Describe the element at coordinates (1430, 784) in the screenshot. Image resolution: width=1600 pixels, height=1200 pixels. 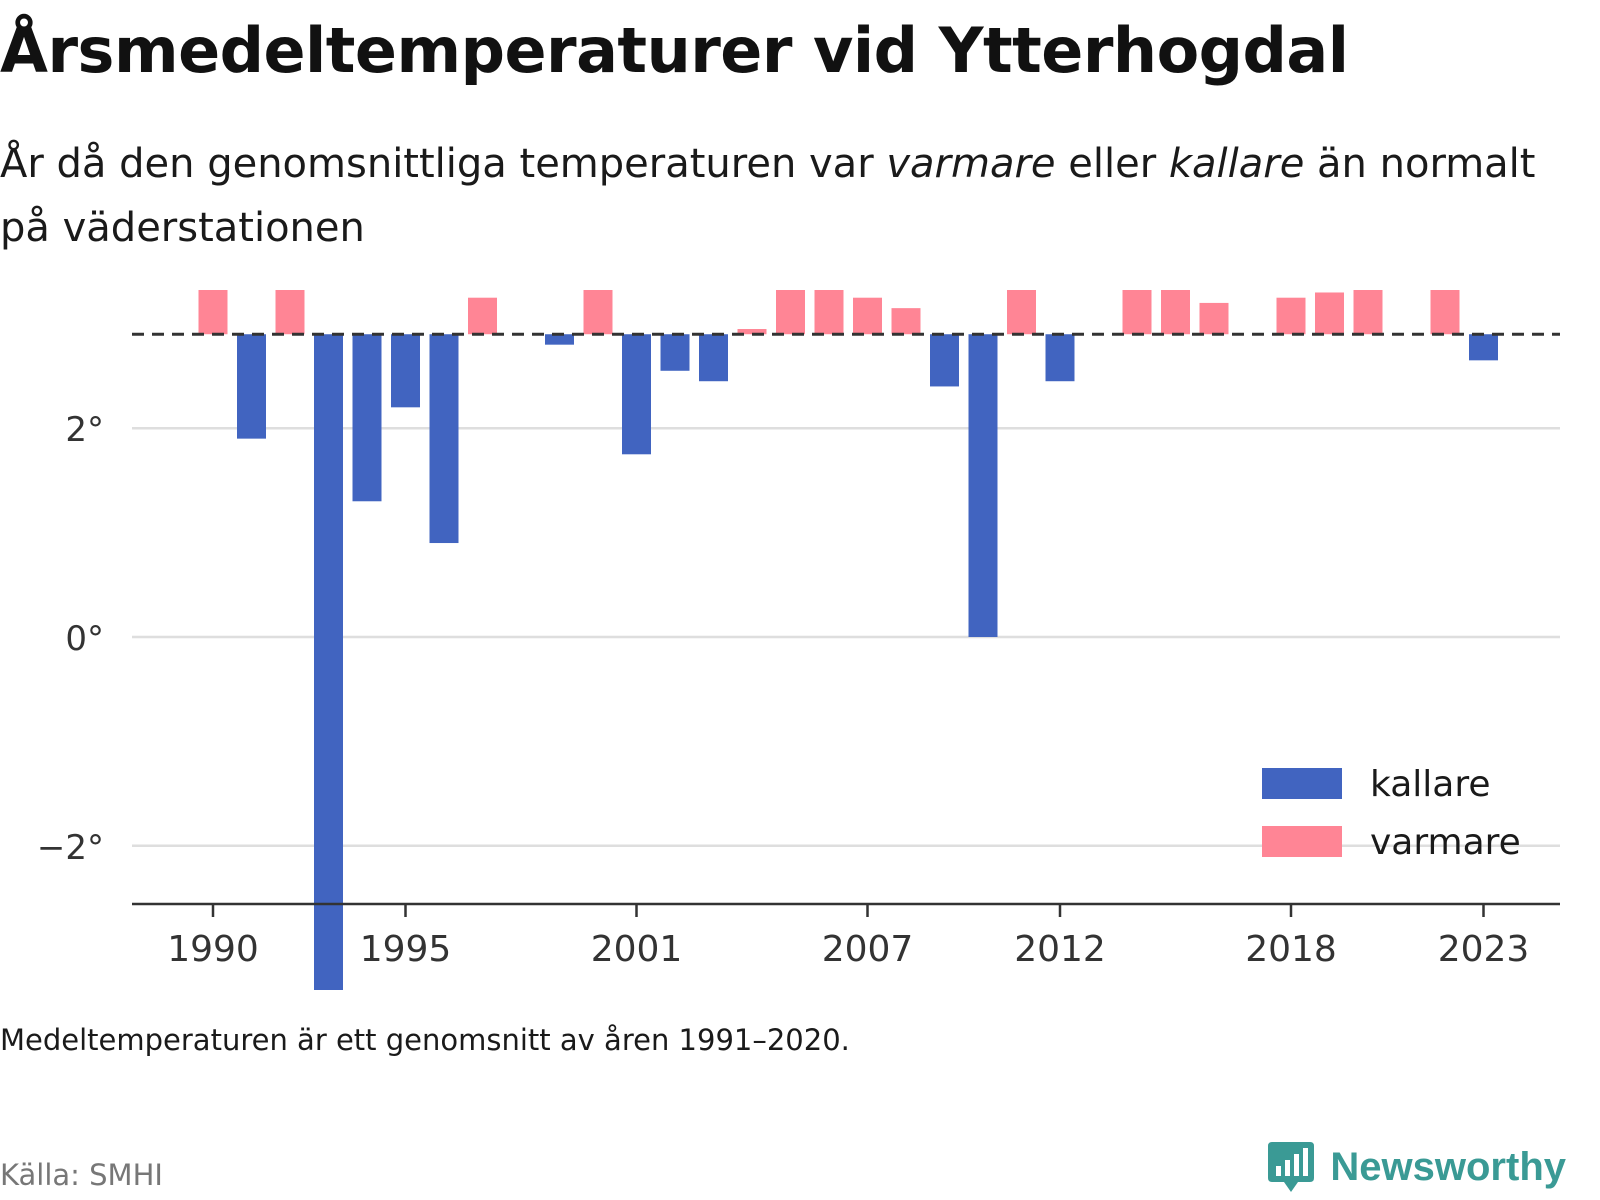
I see `legend-label-kallare: kallare` at that location.